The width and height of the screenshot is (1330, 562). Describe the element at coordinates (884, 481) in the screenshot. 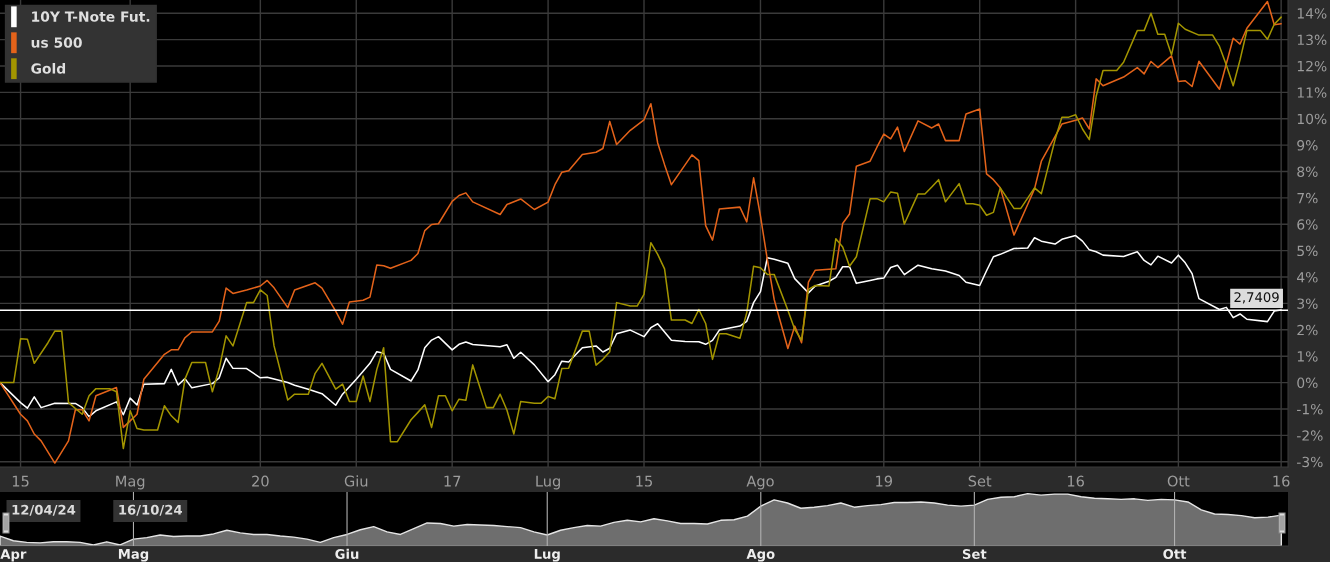

I see `x-tick-label: 19` at that location.